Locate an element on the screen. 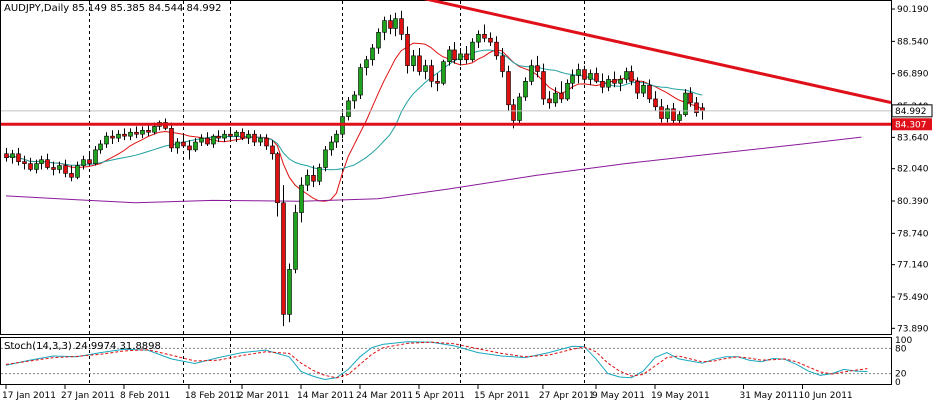 The width and height of the screenshot is (933, 403). stoch-level-label: 80 is located at coordinates (901, 349).